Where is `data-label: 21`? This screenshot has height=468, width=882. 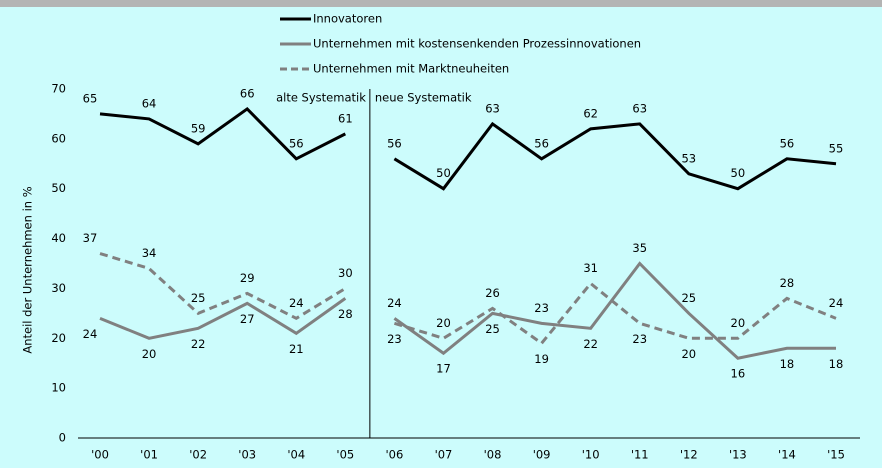 data-label: 21 is located at coordinates (296, 349).